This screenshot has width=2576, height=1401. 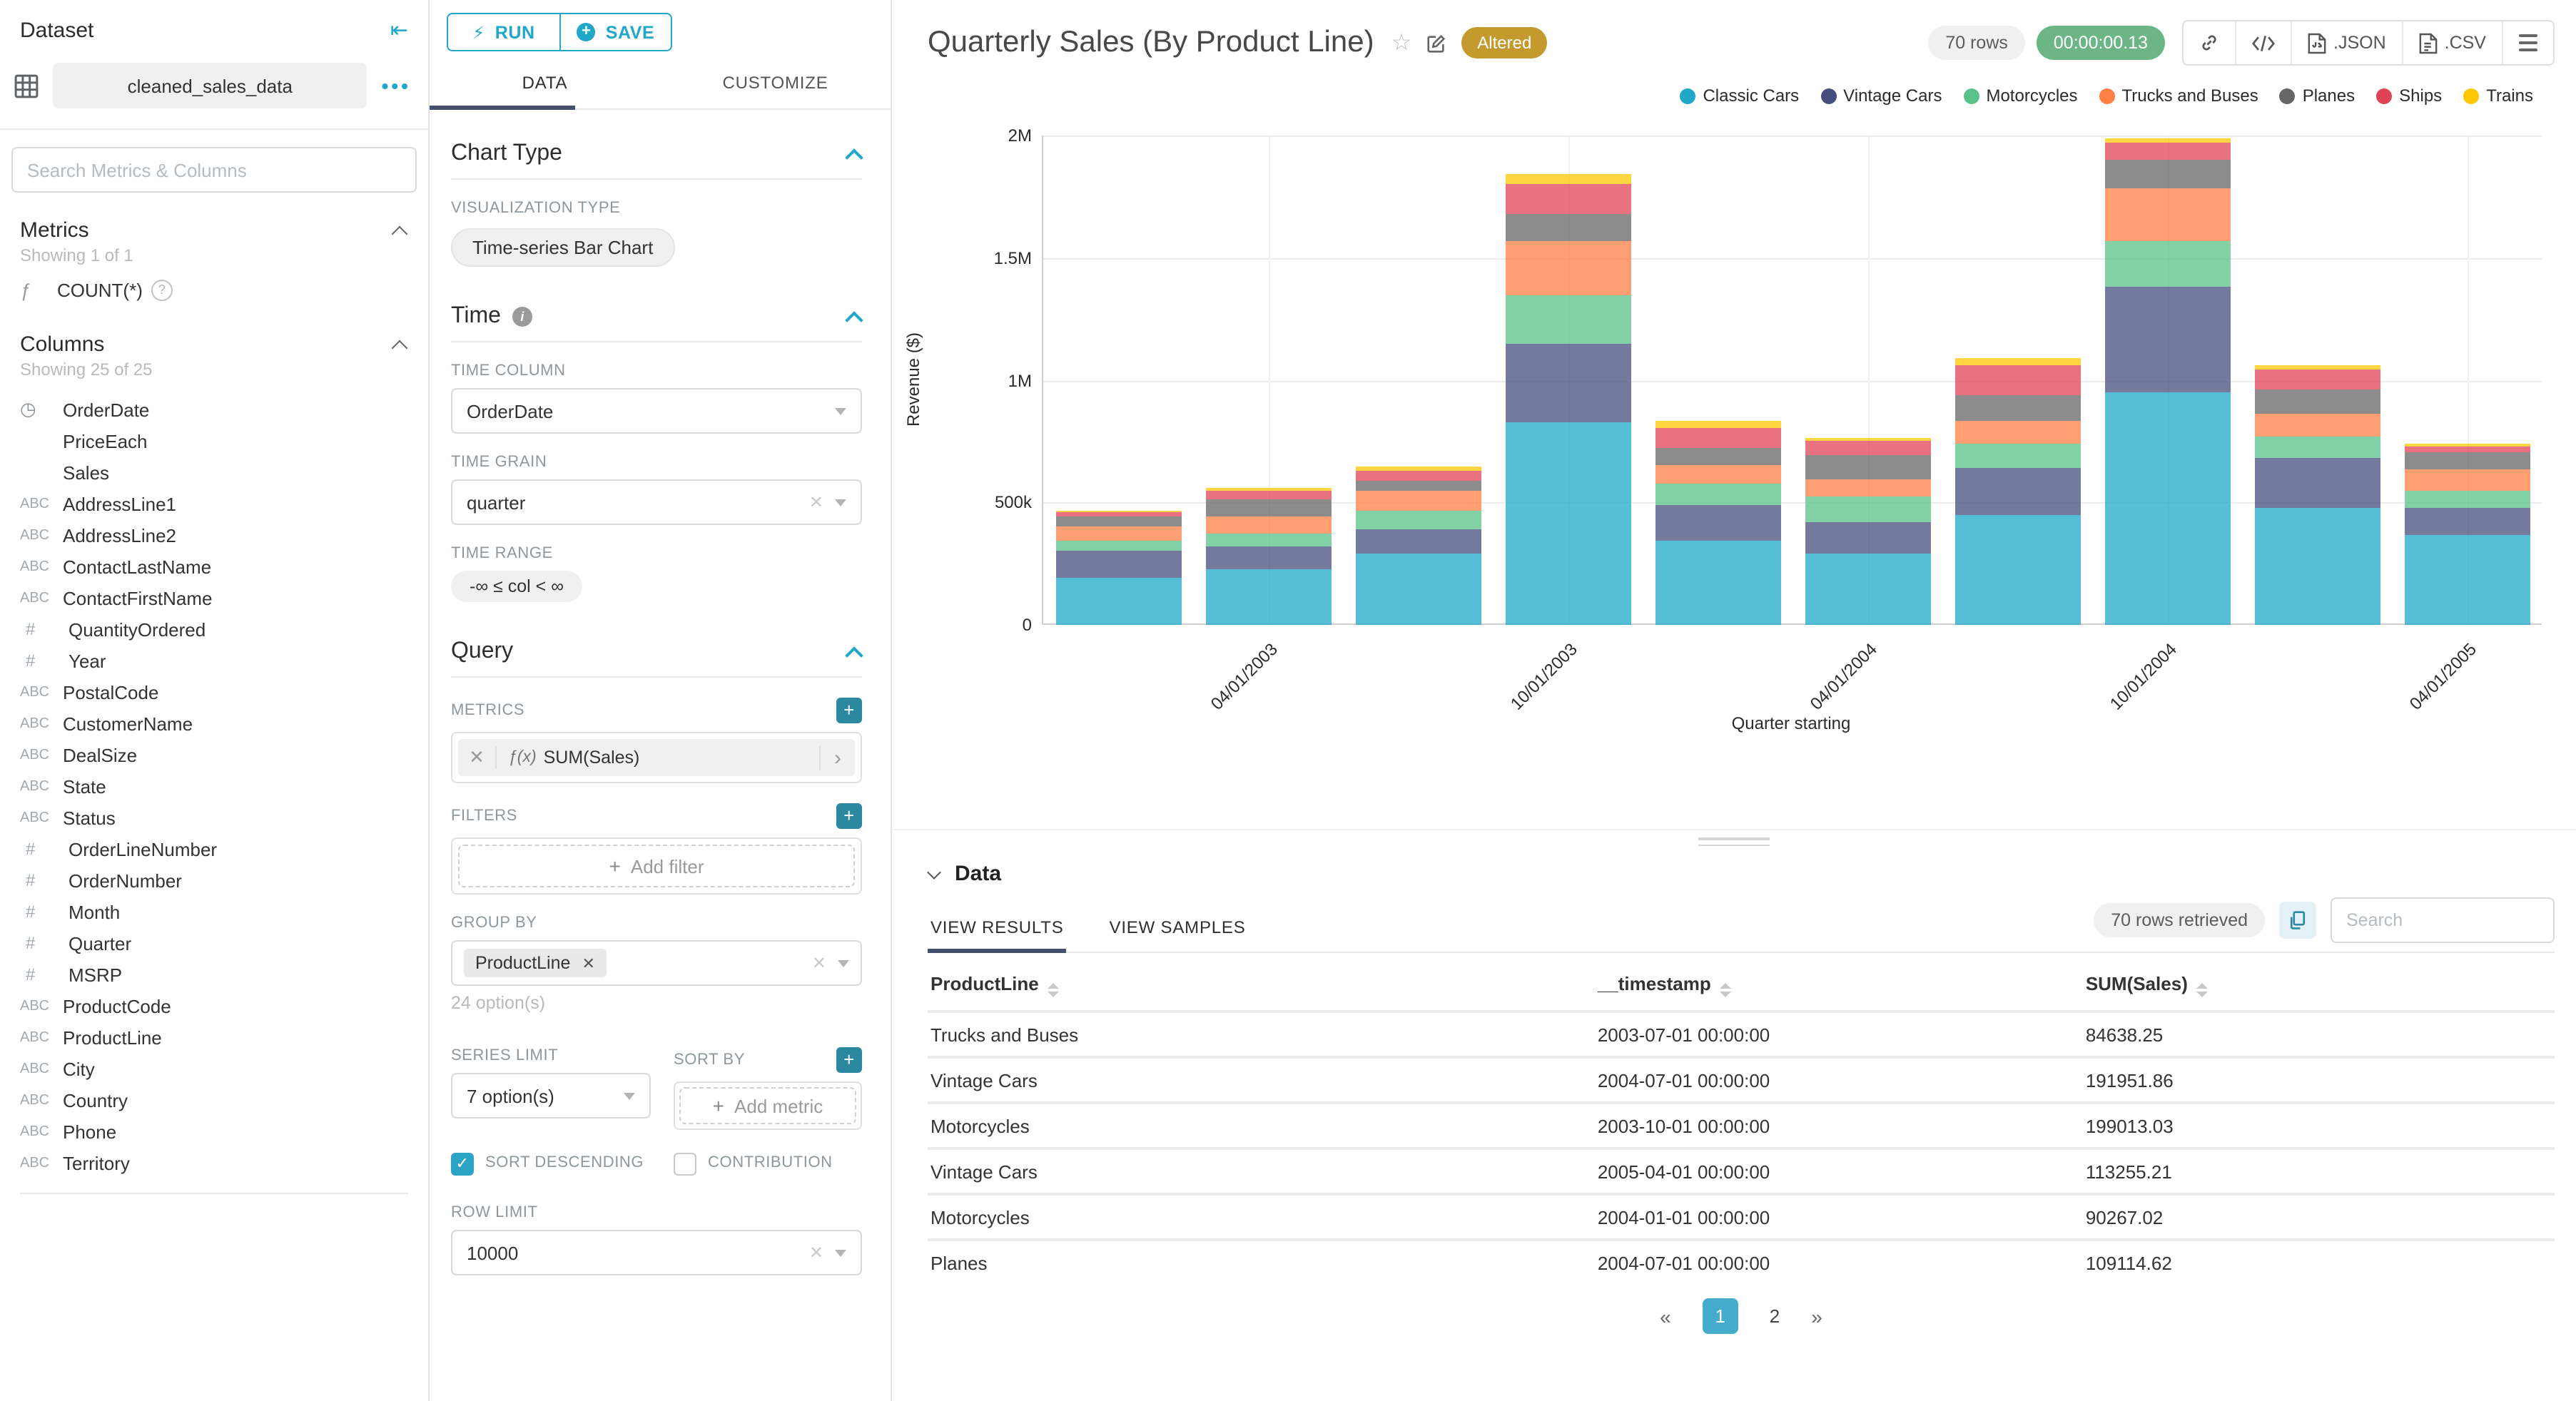 What do you see at coordinates (563, 247) in the screenshot?
I see `viz-type-pill: Time-series Bar Chart` at bounding box center [563, 247].